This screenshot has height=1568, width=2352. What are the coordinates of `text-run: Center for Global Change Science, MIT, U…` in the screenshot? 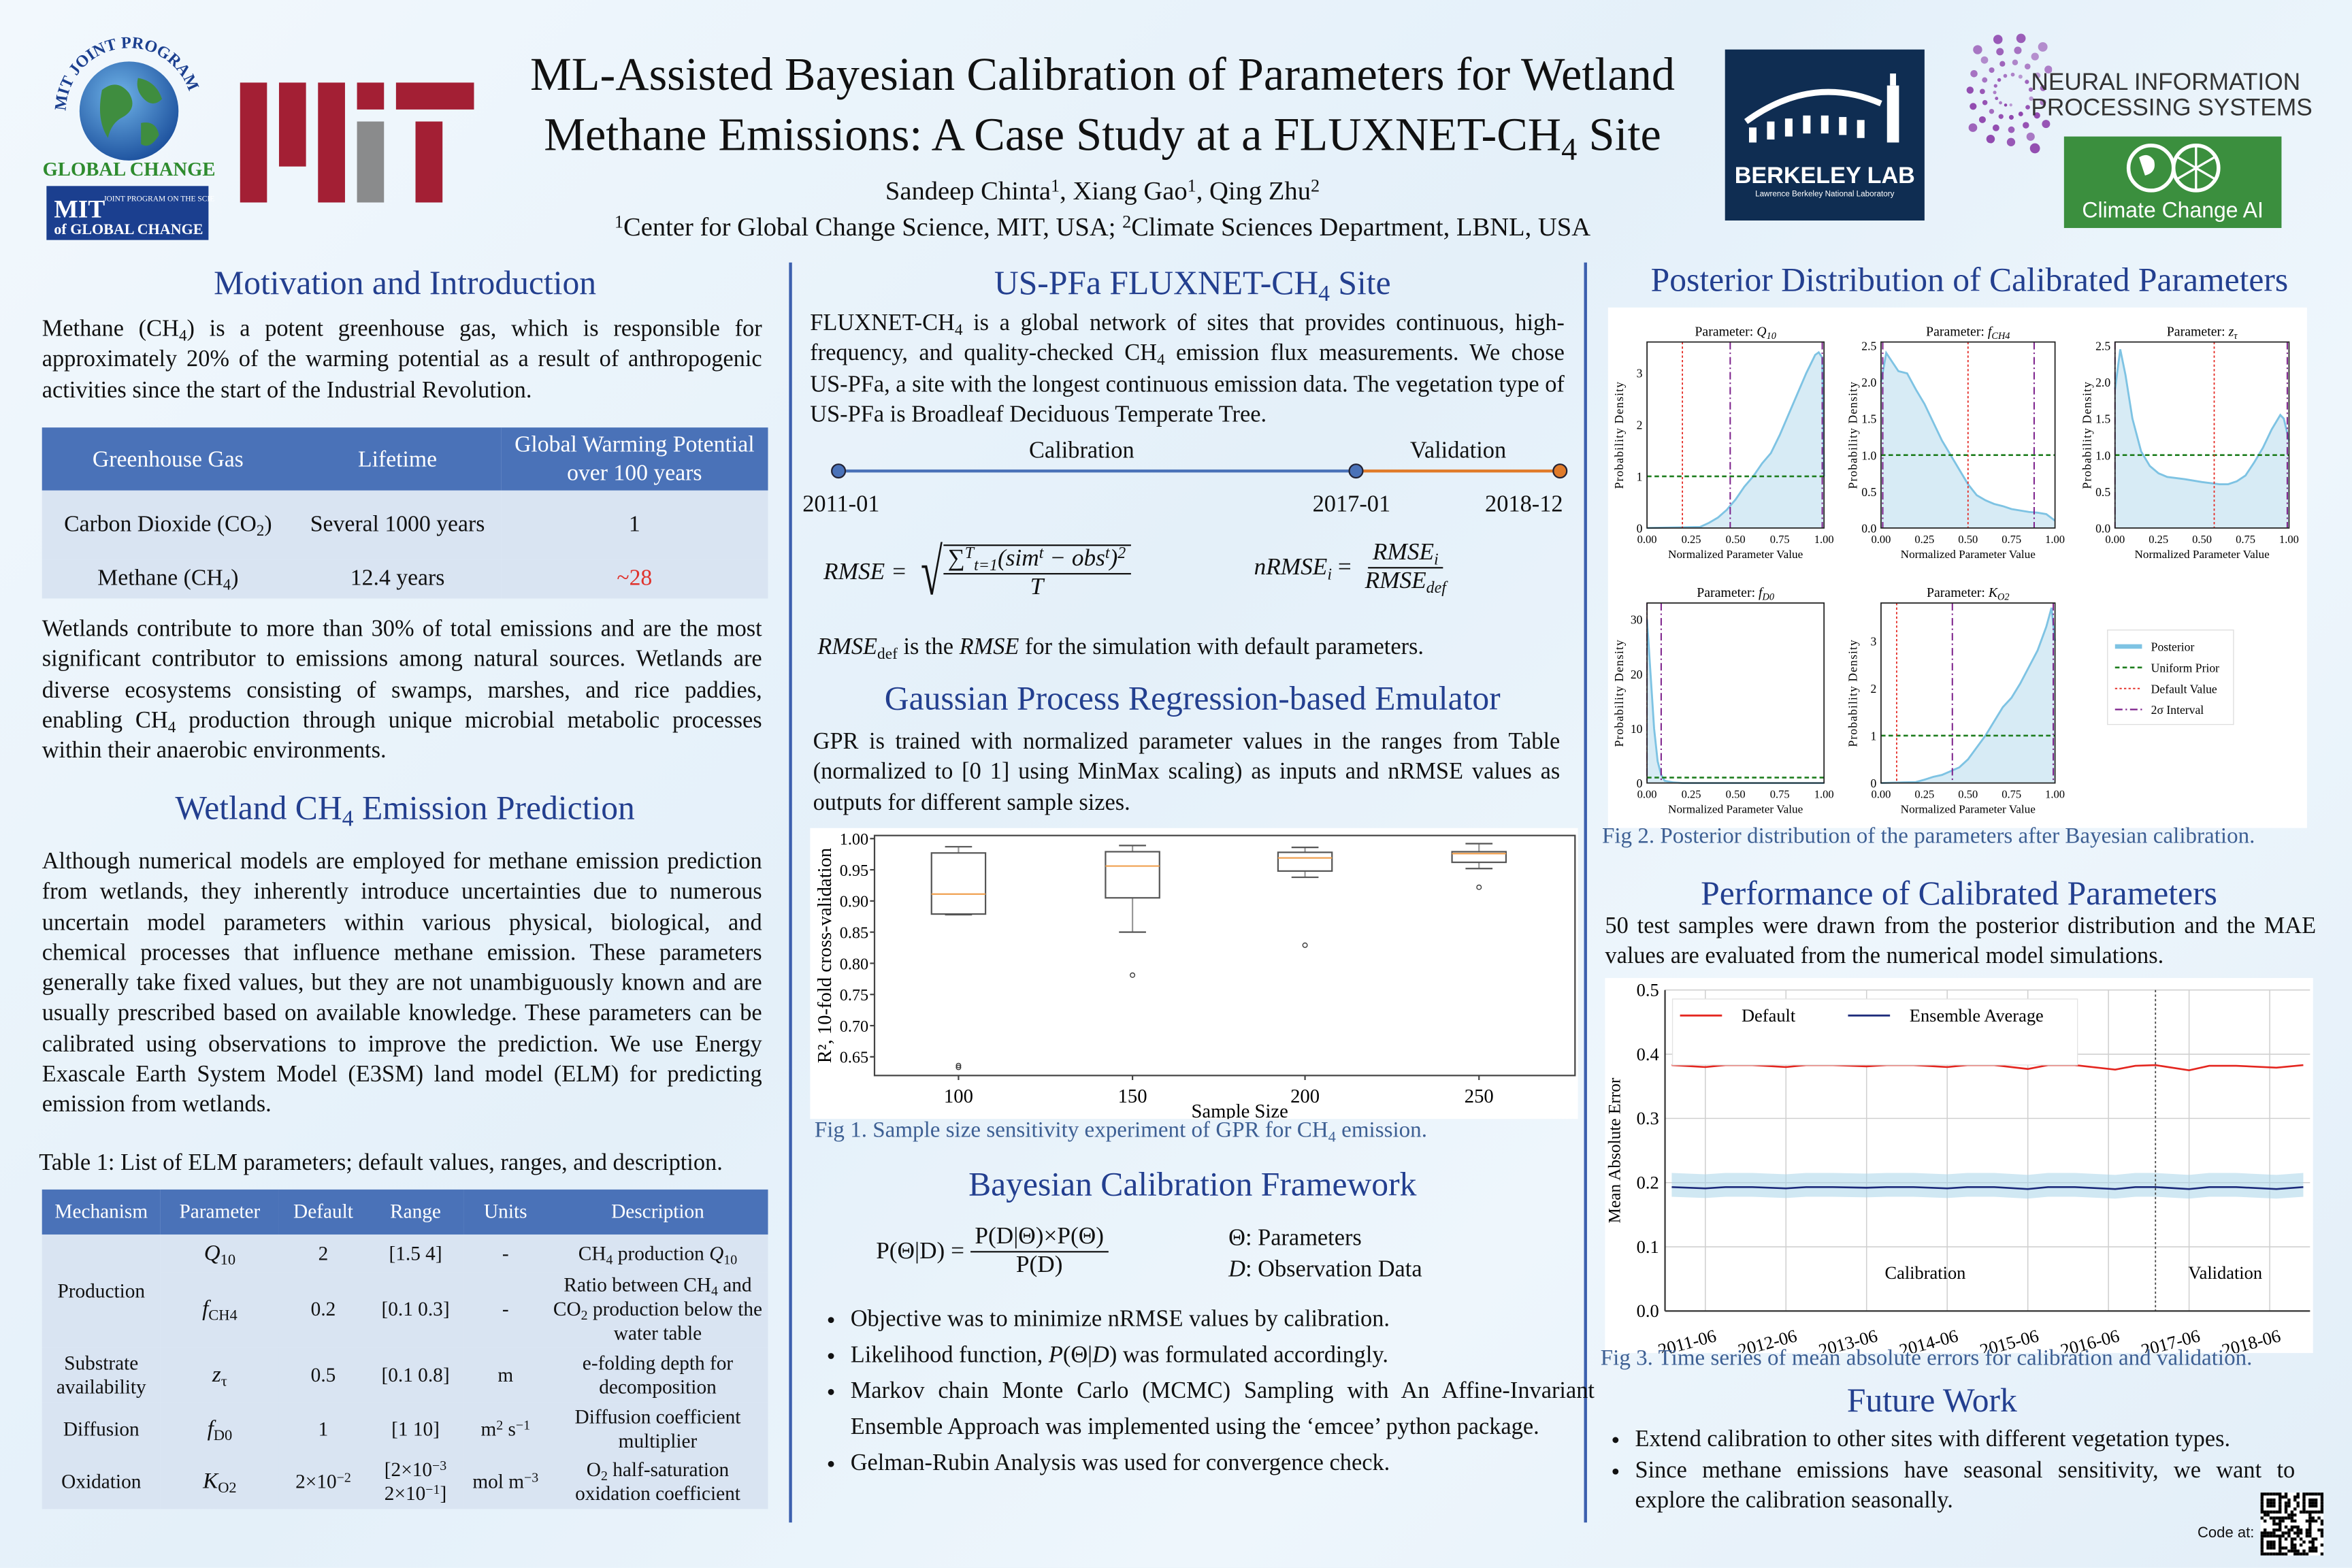 It's located at (872, 227).